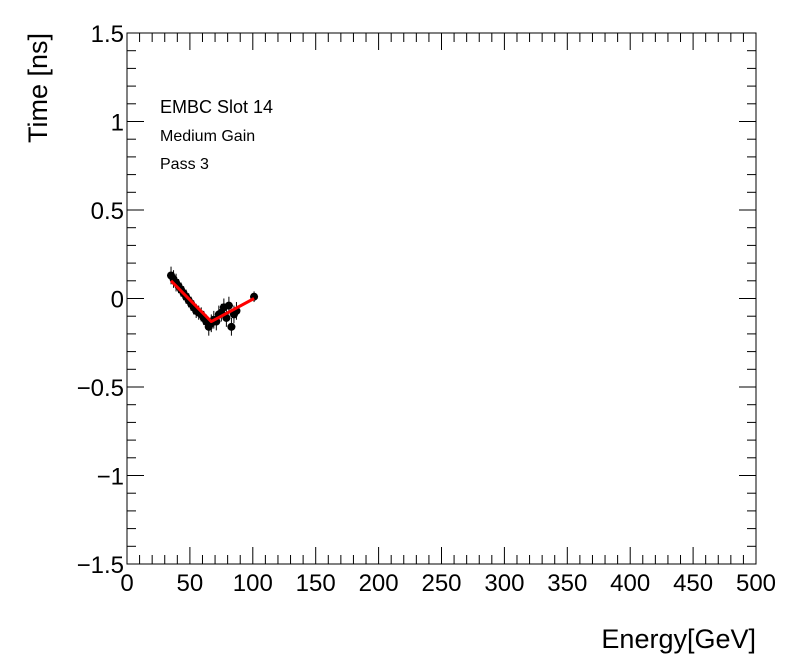 The image size is (796, 672). What do you see at coordinates (567, 583) in the screenshot?
I see `x-tick-label: 350` at bounding box center [567, 583].